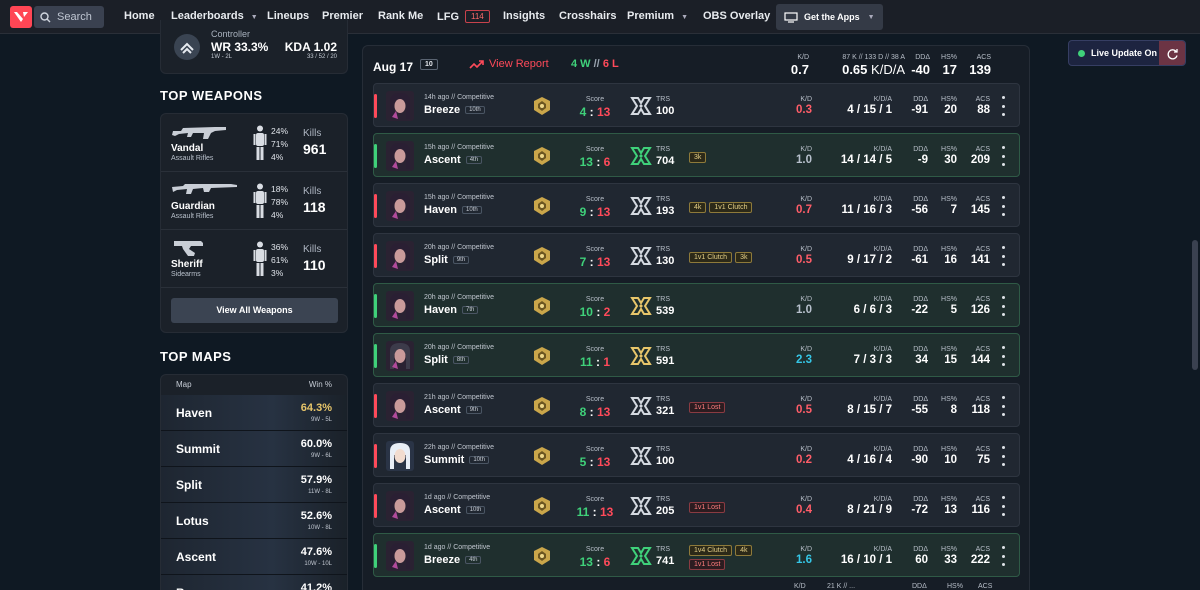  What do you see at coordinates (980, 256) in the screenshot?
I see `match-acs: ACS 141` at bounding box center [980, 256].